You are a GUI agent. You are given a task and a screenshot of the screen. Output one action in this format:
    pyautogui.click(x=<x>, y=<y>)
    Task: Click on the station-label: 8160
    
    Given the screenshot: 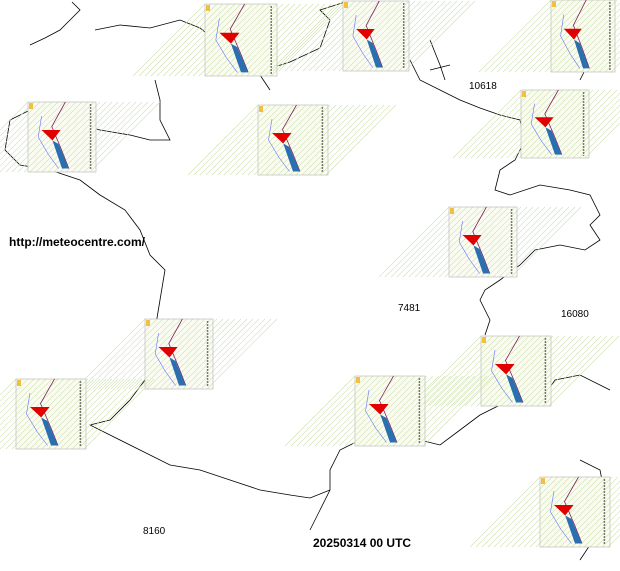 What is the action you would take?
    pyautogui.click(x=154, y=531)
    